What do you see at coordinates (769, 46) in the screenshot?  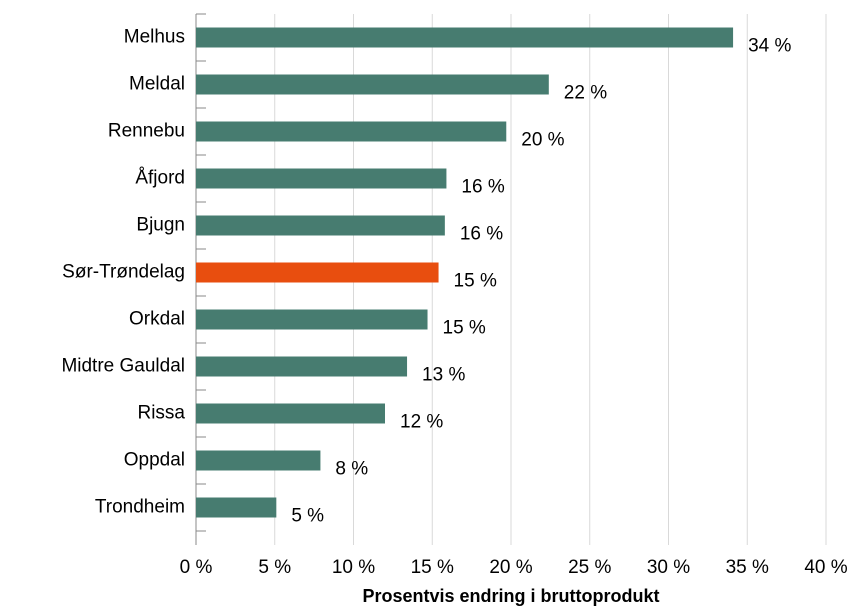 I see `value-label: 34 %` at bounding box center [769, 46].